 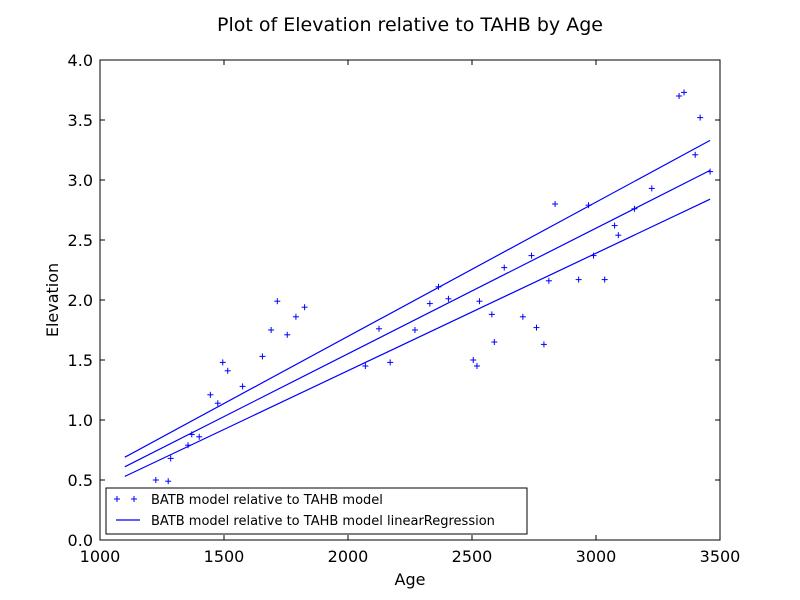 What do you see at coordinates (720, 556) in the screenshot?
I see `x-tick-label: 3500` at bounding box center [720, 556].